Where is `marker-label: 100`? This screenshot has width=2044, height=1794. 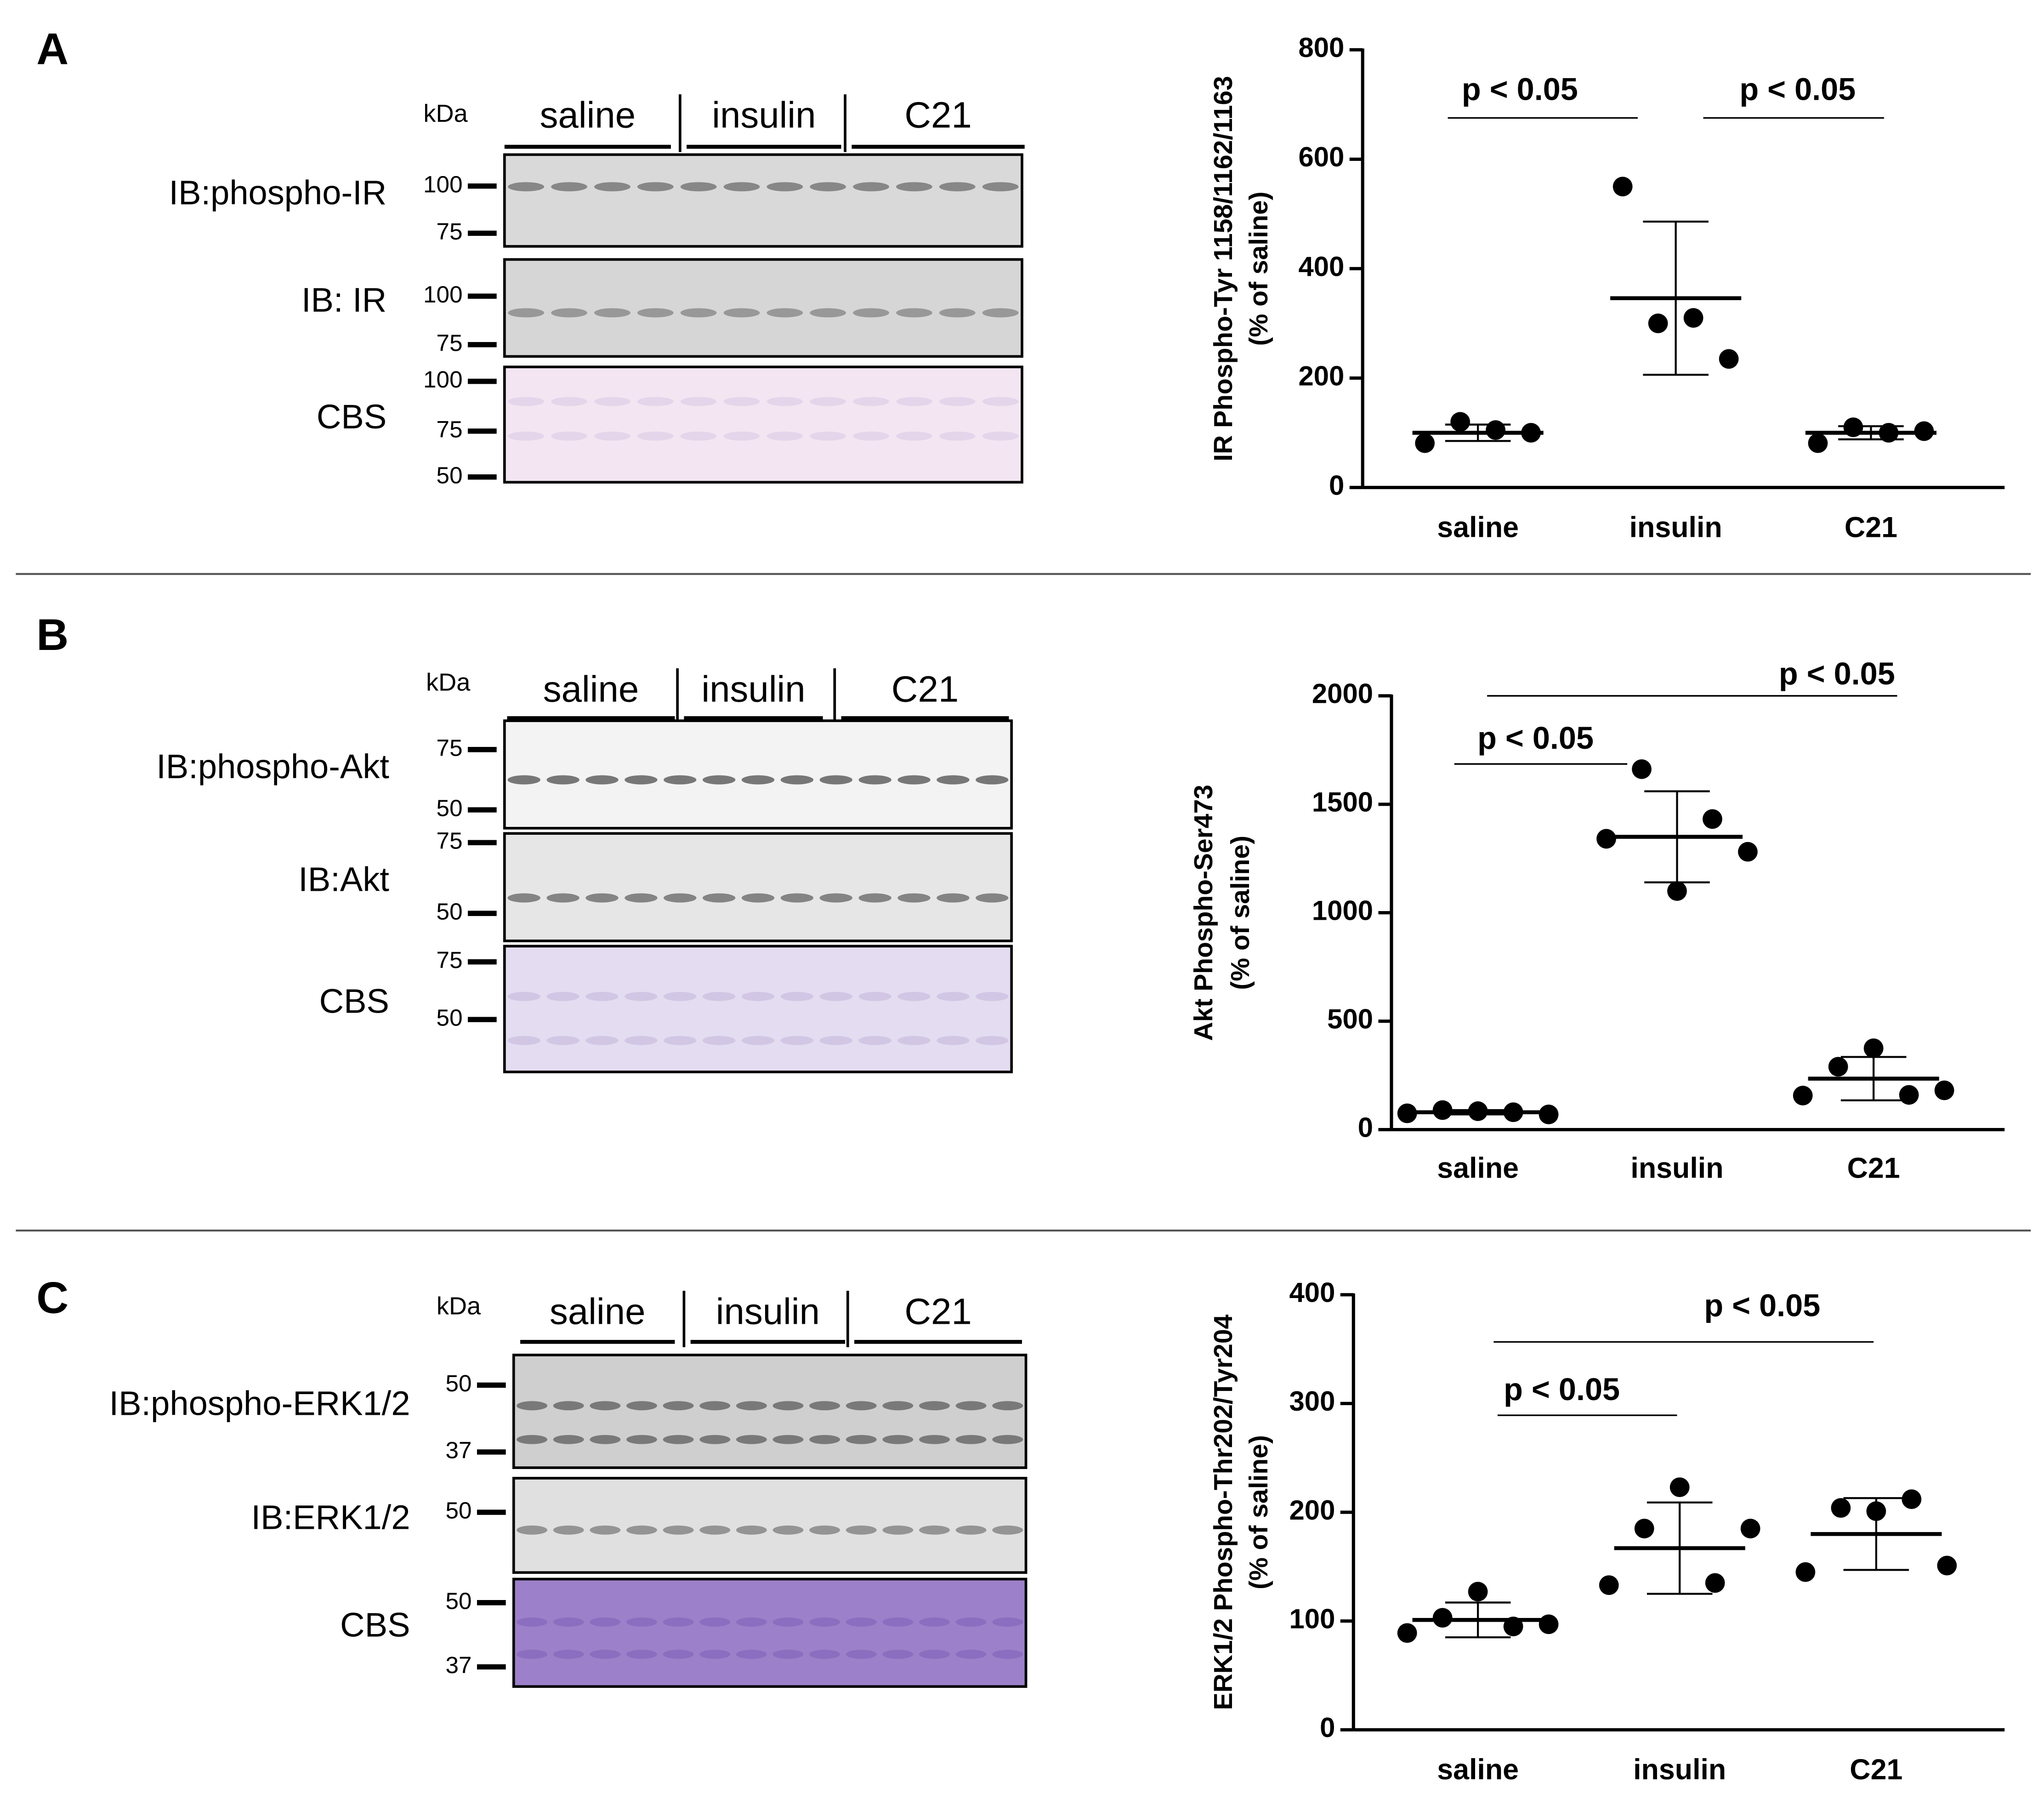
marker-label: 100 is located at coordinates (443, 379).